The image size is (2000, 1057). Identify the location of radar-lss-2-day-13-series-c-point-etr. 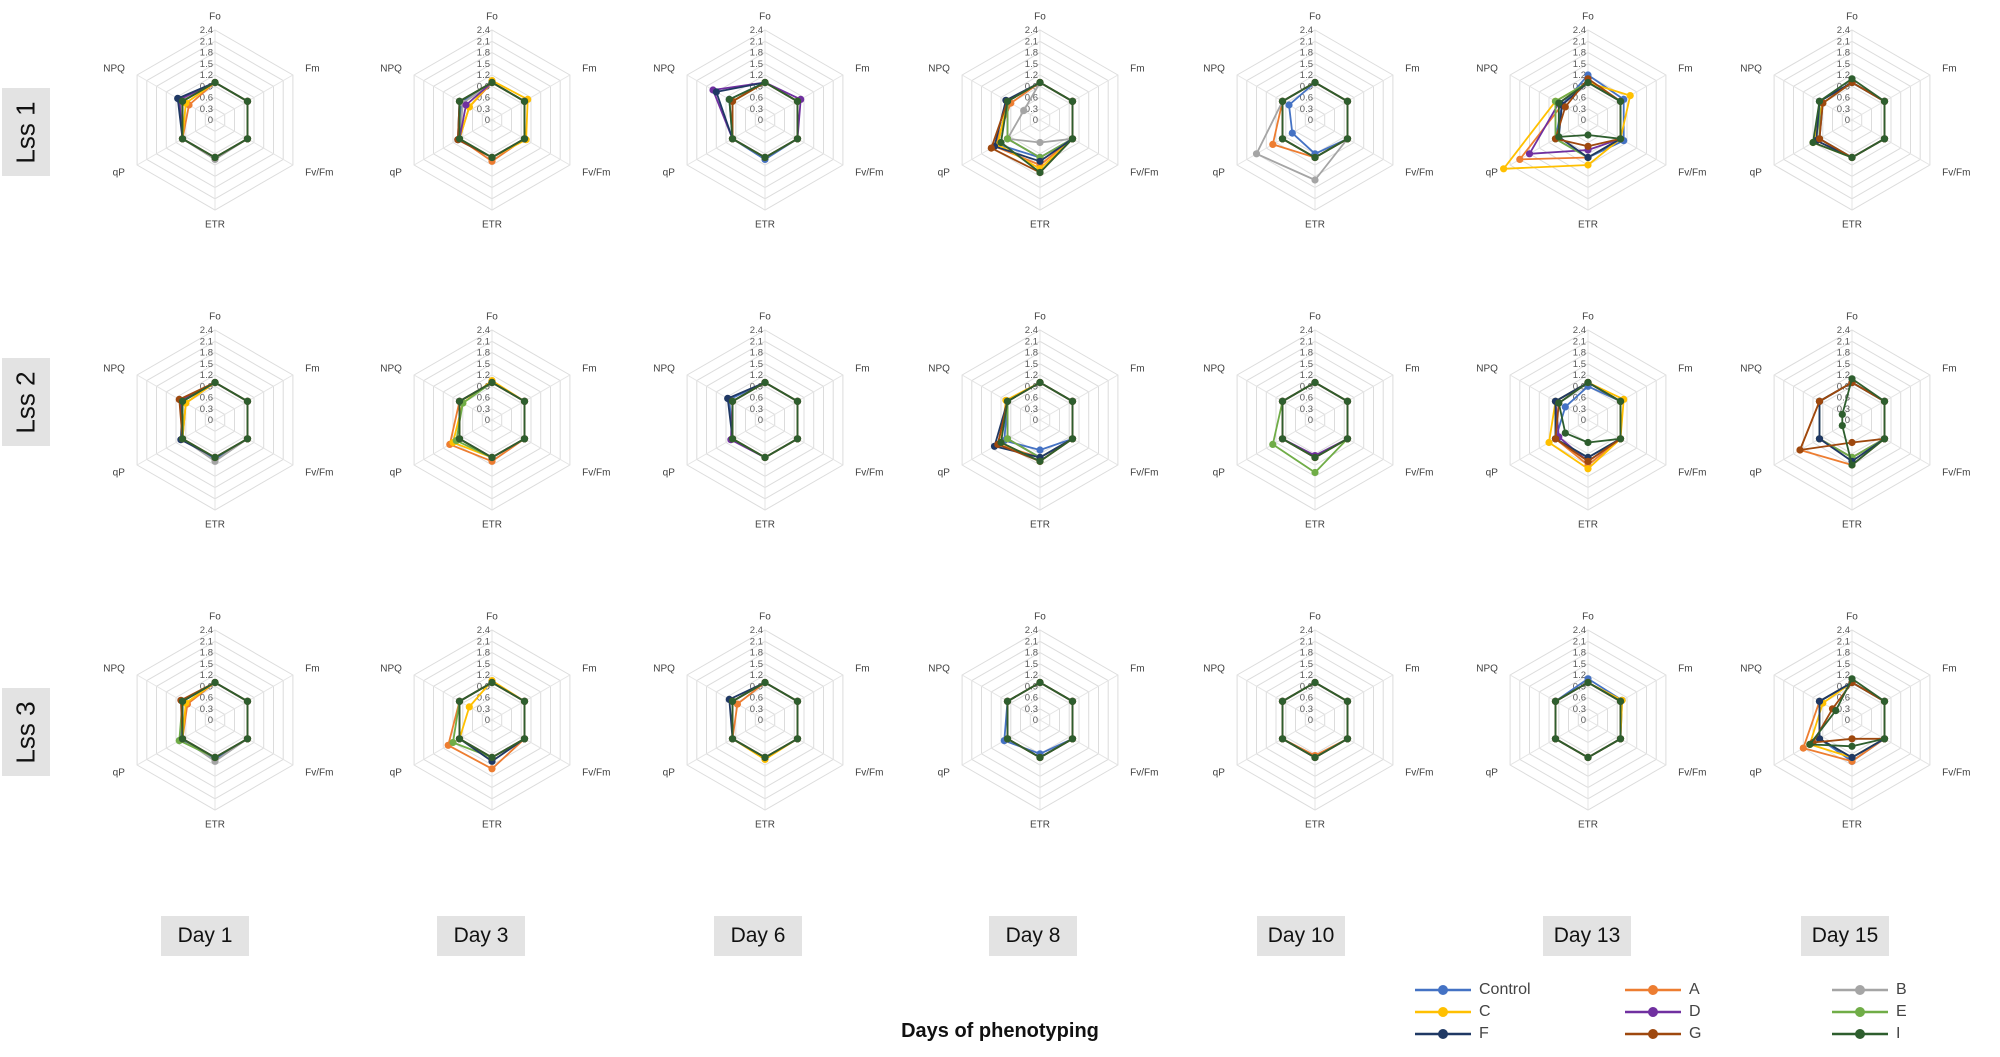
(1588, 469).